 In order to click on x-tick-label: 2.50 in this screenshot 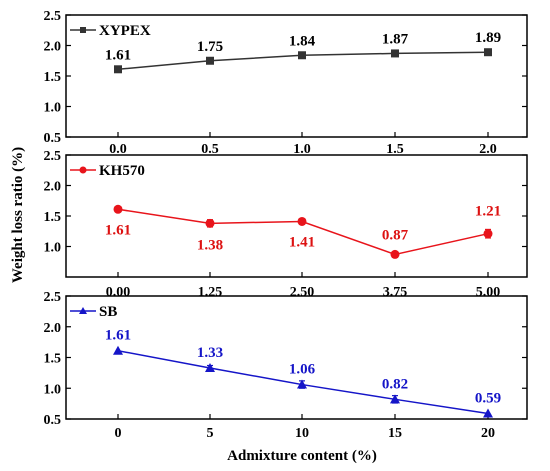, I will do `click(302, 292)`.